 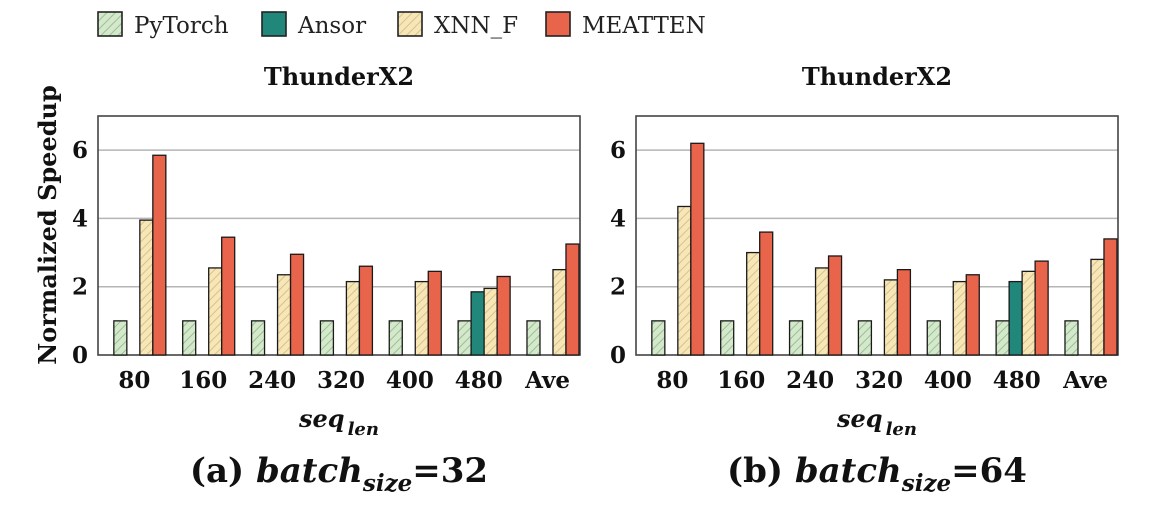 I want to click on x-tick-label-a-ave: Ave, so click(x=547, y=380).